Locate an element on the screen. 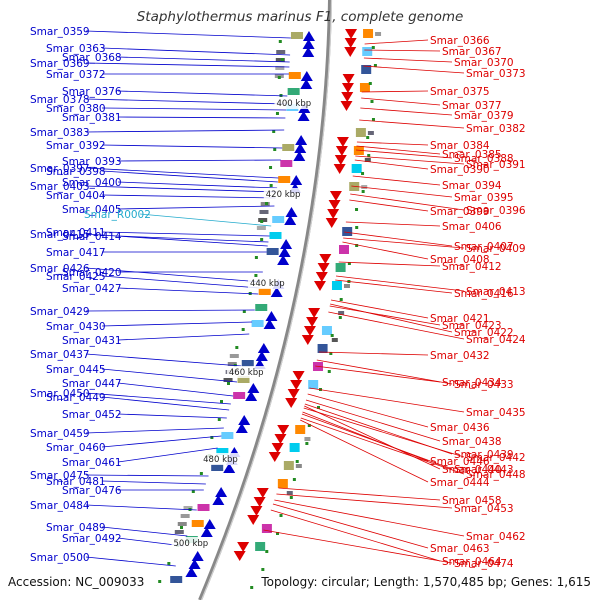 The height and width of the screenshot is (600, 600). gene-label-left: Smar_0372 is located at coordinates (76, 75).